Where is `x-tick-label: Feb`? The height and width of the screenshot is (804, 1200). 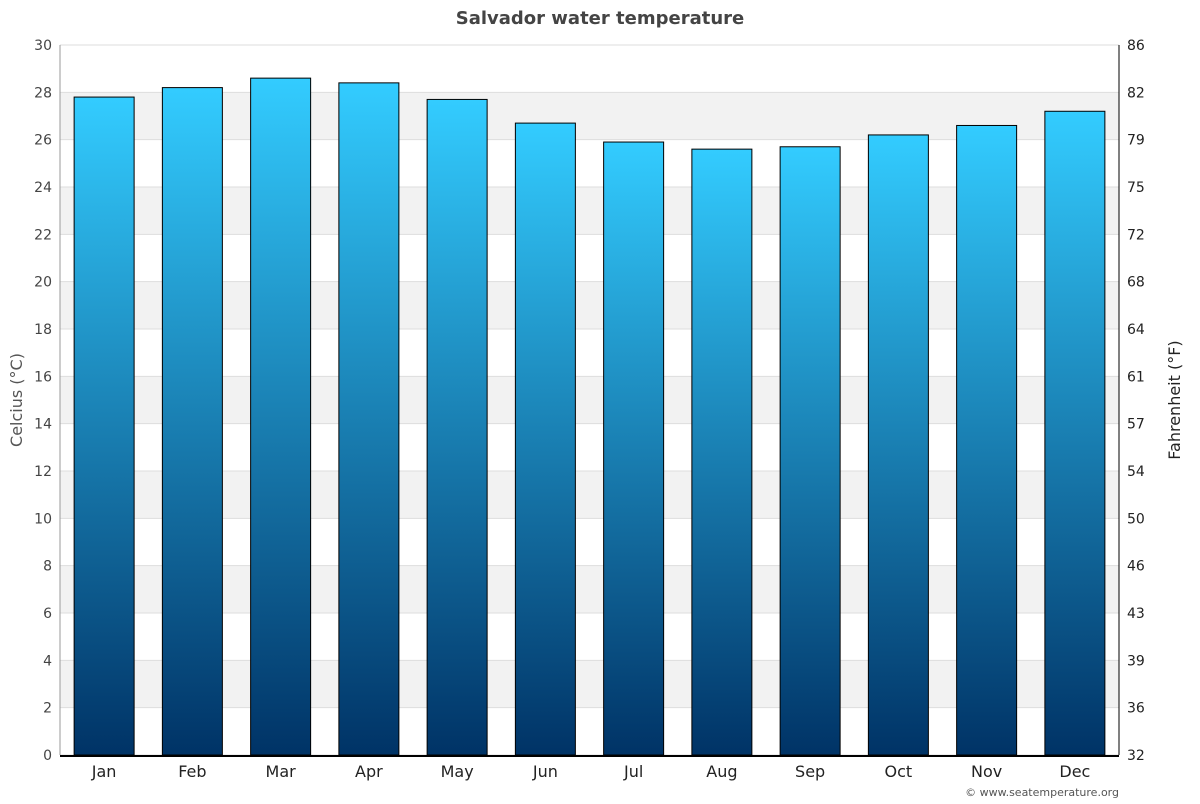 x-tick-label: Feb is located at coordinates (192, 771).